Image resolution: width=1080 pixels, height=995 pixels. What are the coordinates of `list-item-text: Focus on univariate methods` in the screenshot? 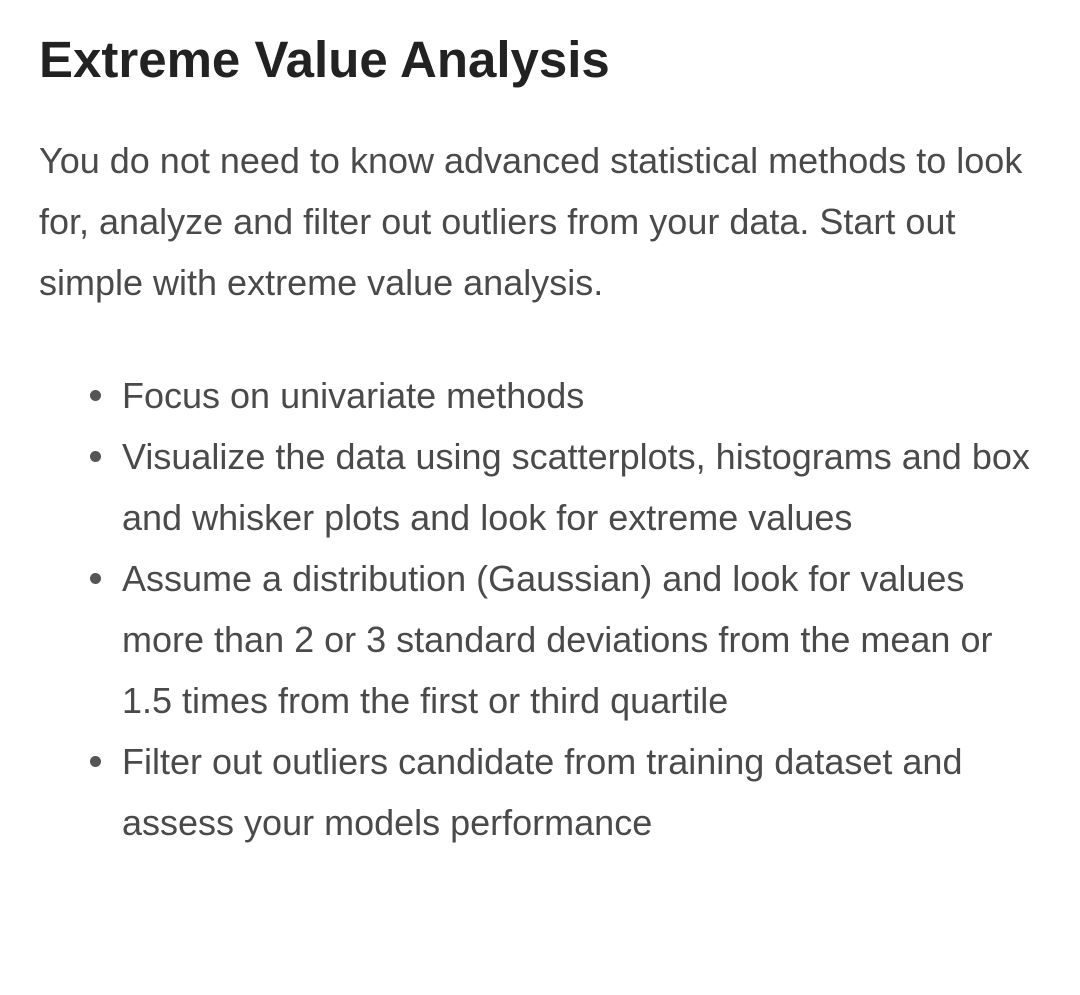 It's located at (353, 395).